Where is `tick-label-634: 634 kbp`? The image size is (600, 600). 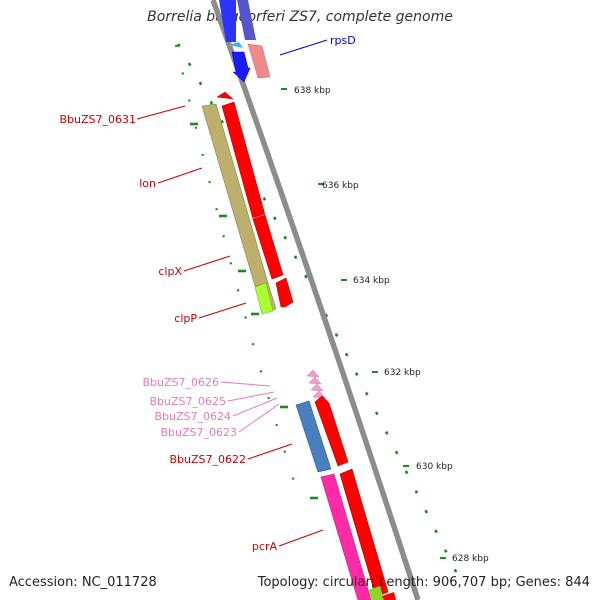 tick-label-634: 634 kbp is located at coordinates (371, 281).